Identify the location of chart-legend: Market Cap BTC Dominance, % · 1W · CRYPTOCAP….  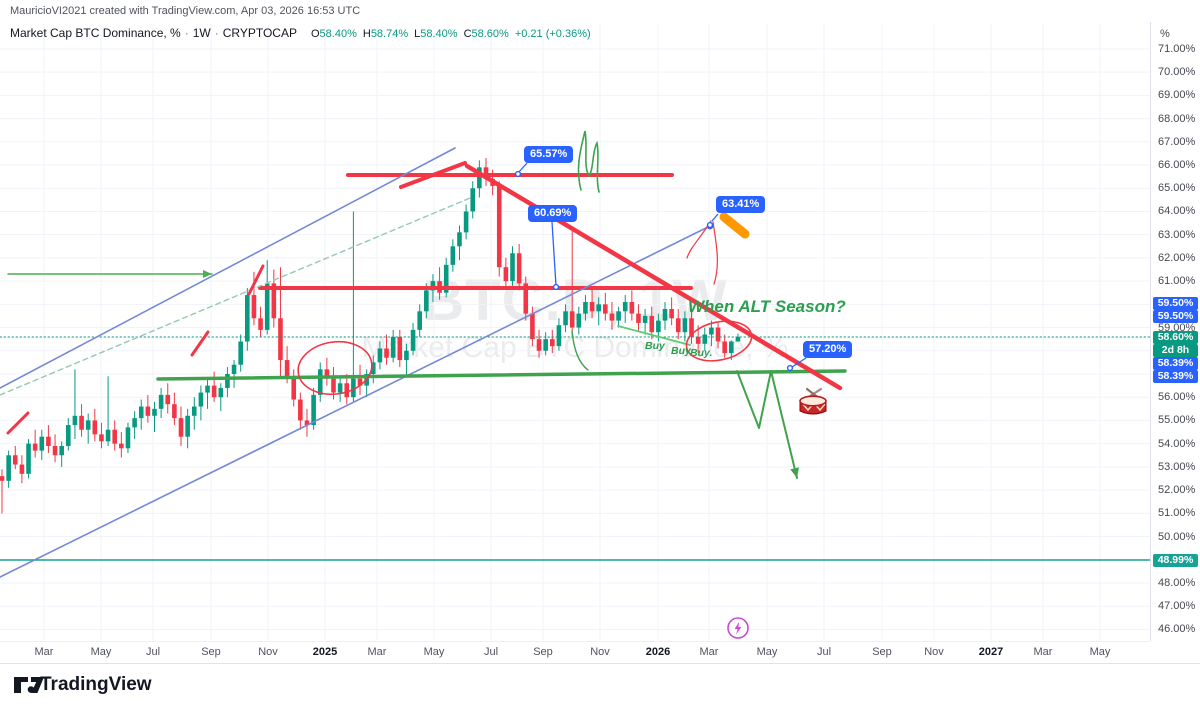
(300, 33).